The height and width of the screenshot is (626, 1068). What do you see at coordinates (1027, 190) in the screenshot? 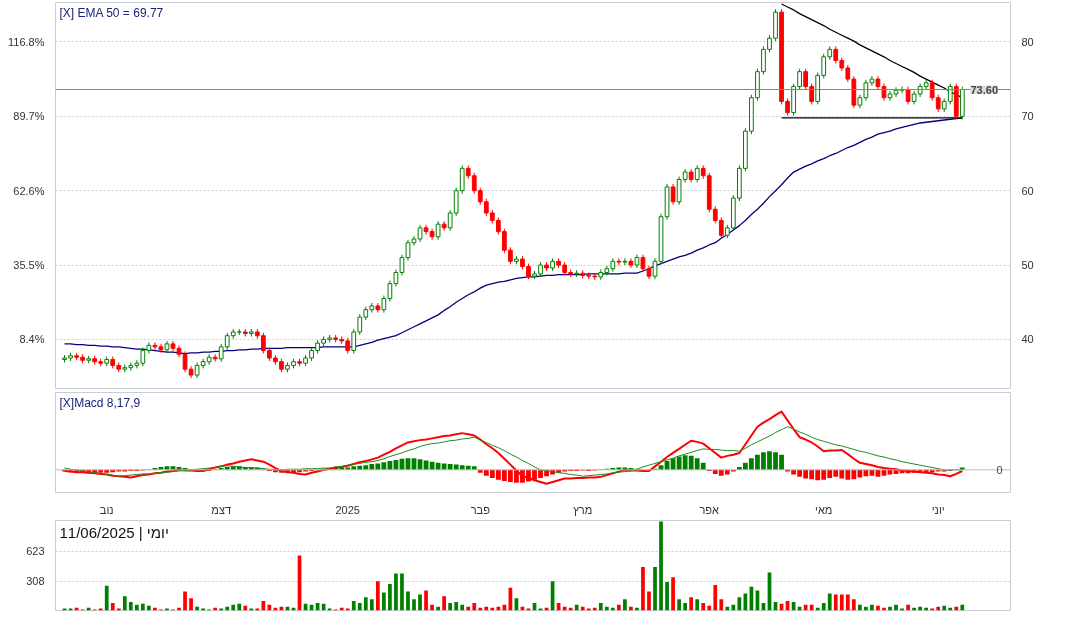
I see `y-tick-label: 60` at bounding box center [1027, 190].